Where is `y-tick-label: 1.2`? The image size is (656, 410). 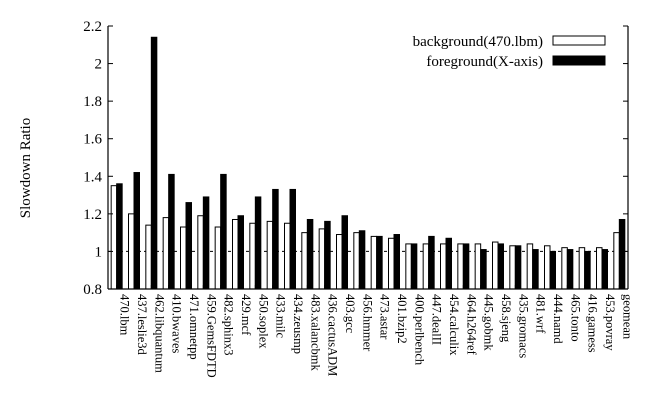
y-tick-label: 1.2 is located at coordinates (92, 215).